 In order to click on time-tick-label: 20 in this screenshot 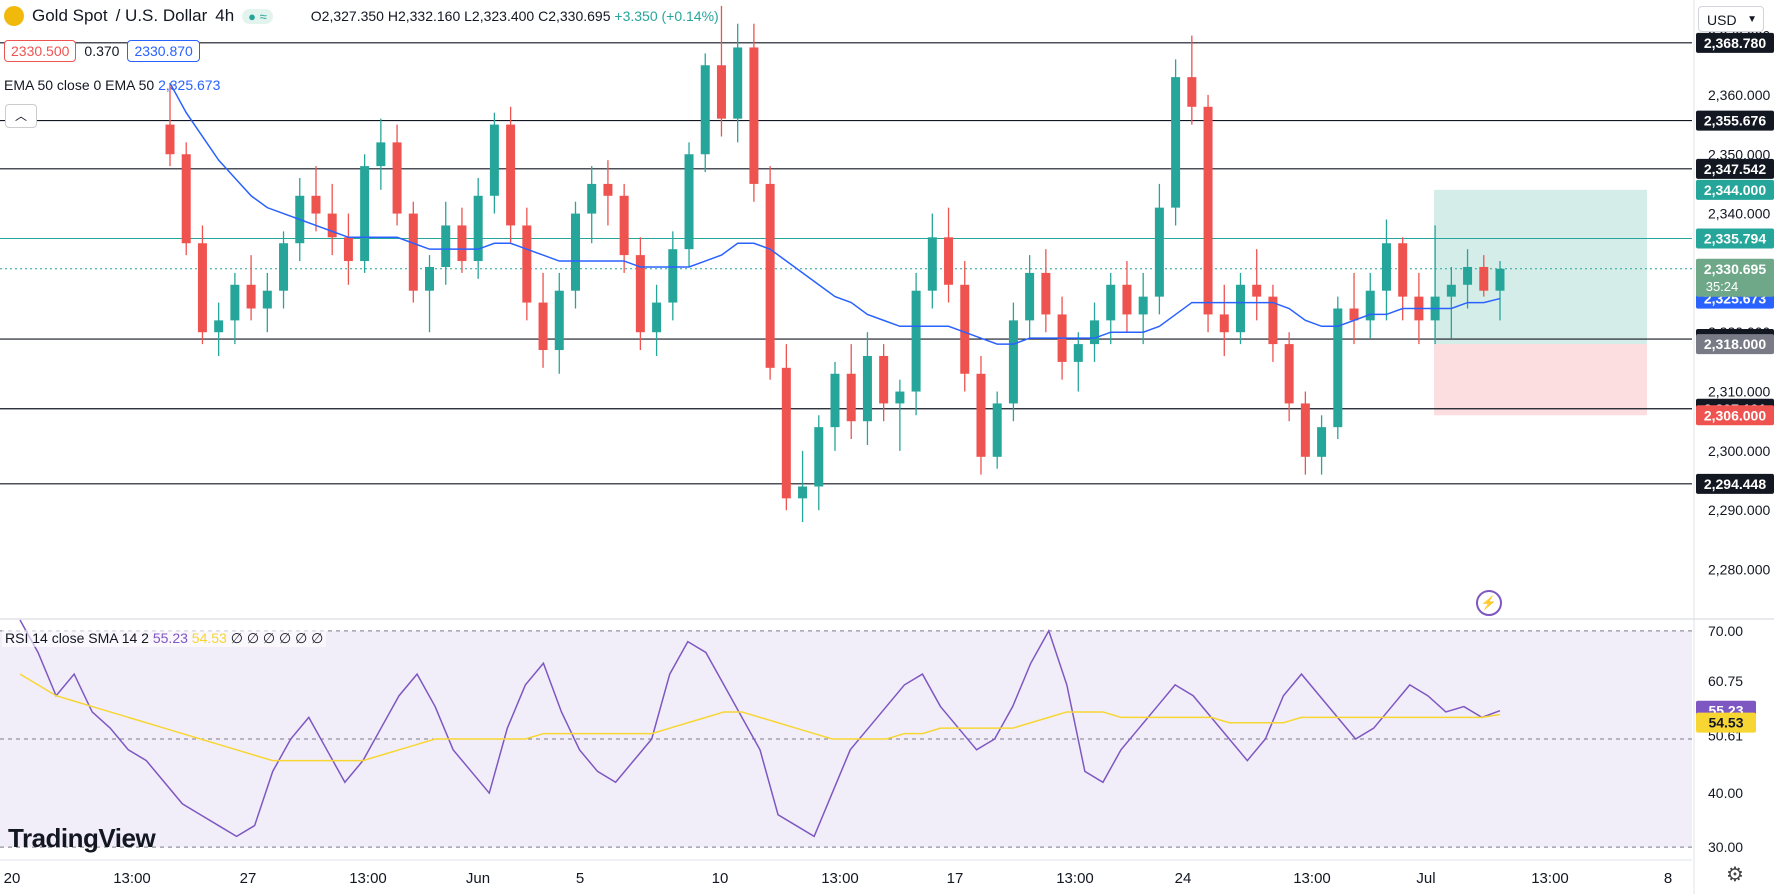, I will do `click(12, 878)`.